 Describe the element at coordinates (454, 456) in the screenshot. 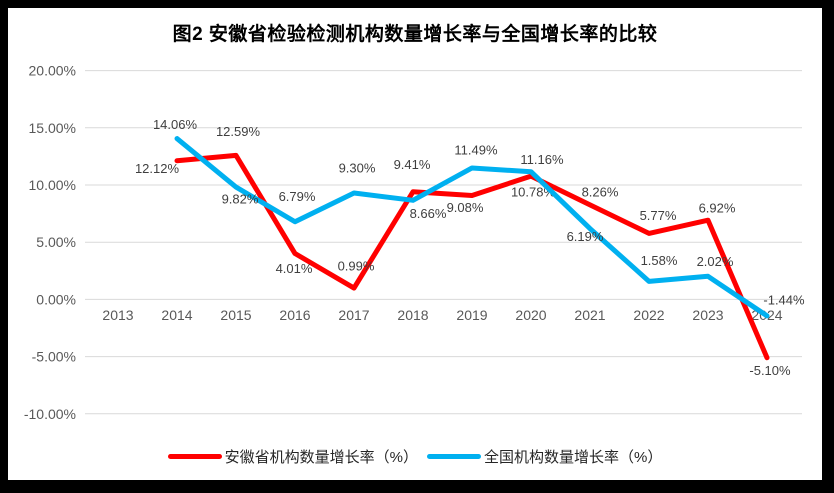

I see `national-line-swatch` at that location.